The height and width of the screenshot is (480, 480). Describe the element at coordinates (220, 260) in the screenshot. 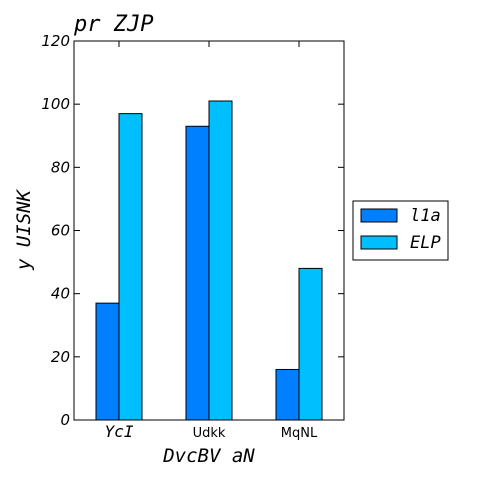

I see `bar-ELP-Udkk` at that location.